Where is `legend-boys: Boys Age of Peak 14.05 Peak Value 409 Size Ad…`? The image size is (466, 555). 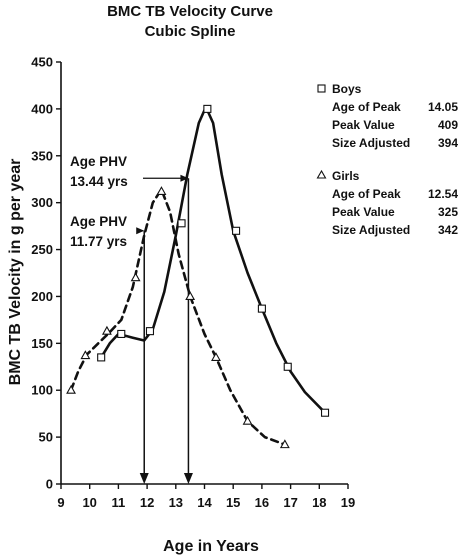
legend-boys: Boys Age of Peak 14.05 Peak Value 409 Size Ad… is located at coordinates (387, 116).